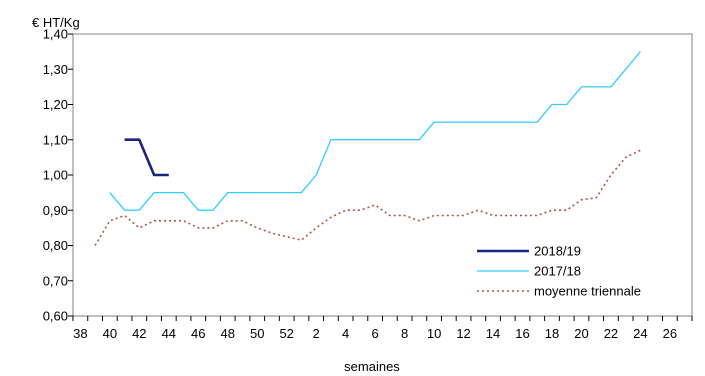 Image resolution: width=705 pixels, height=376 pixels. Describe the element at coordinates (228, 333) in the screenshot. I see `x-tick-label: 48` at that location.